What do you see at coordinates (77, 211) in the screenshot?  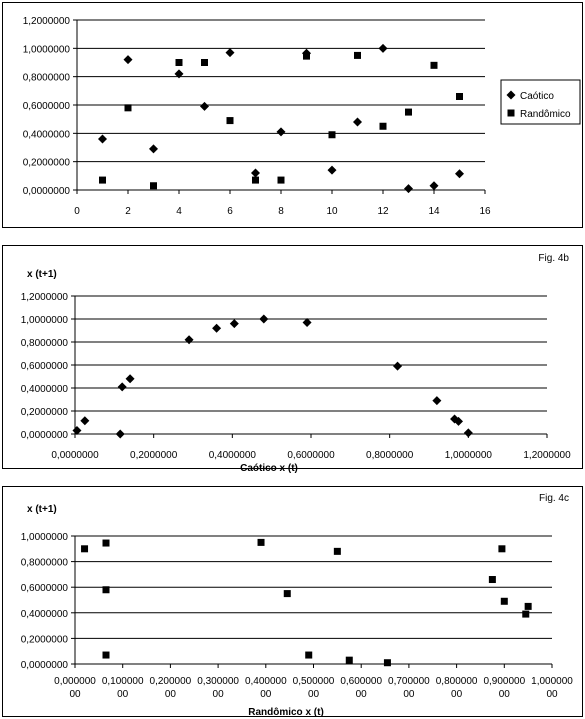 I see `x-tick-label: 0` at bounding box center [77, 211].